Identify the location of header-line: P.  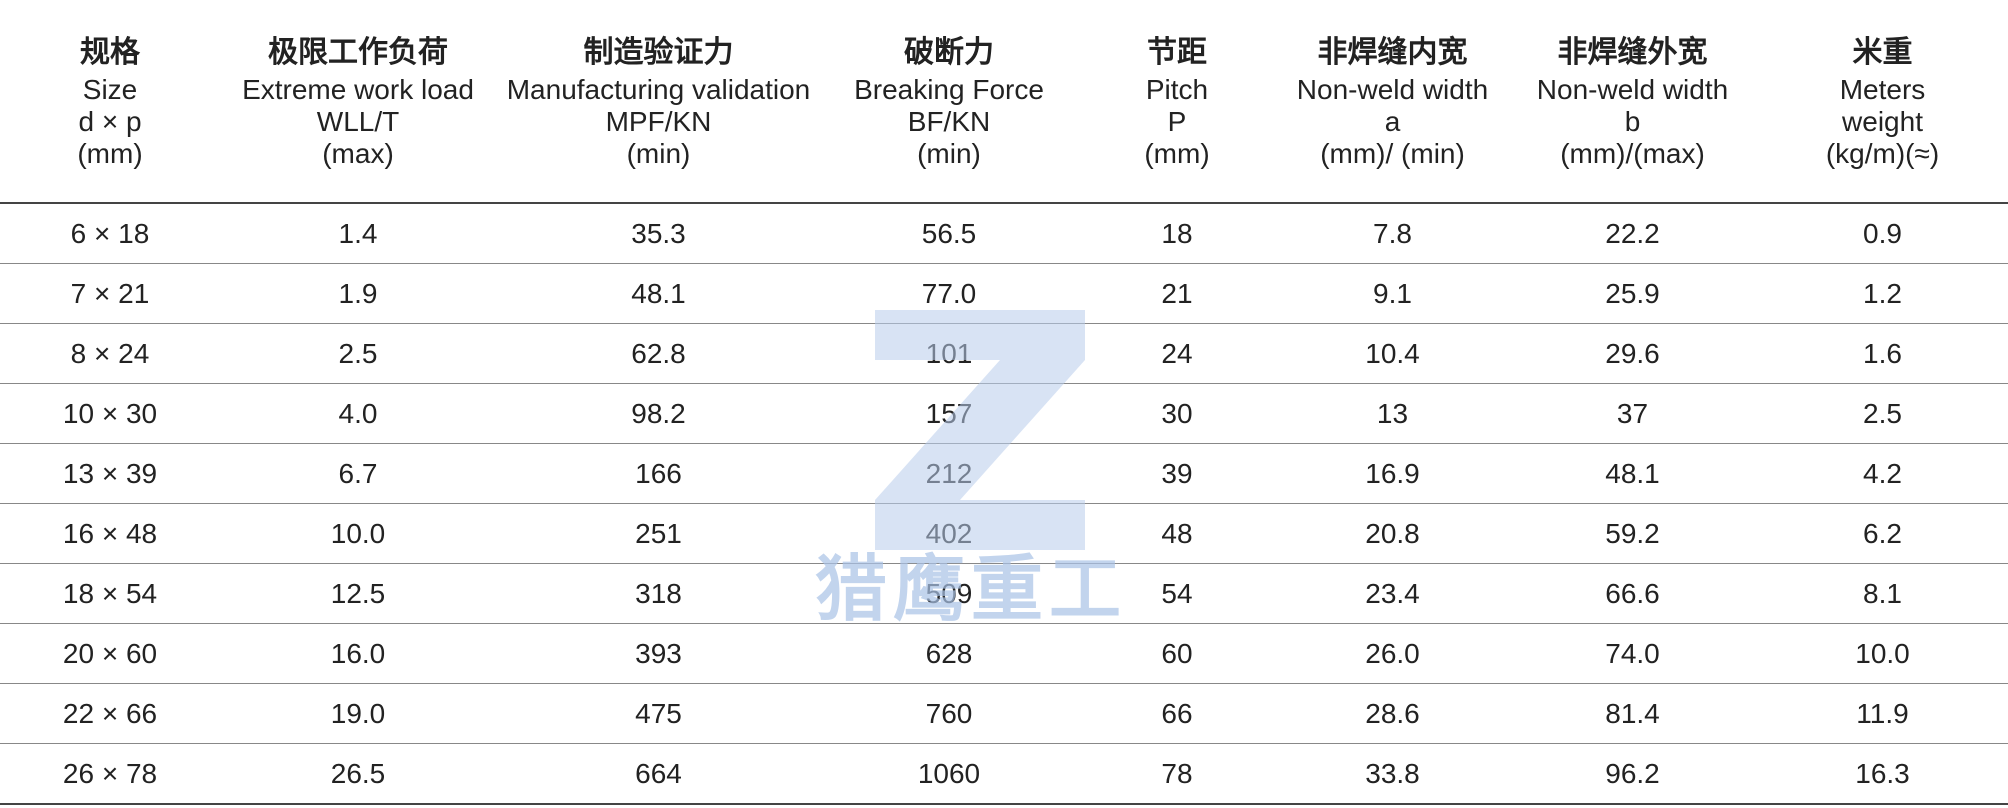
(1177, 121).